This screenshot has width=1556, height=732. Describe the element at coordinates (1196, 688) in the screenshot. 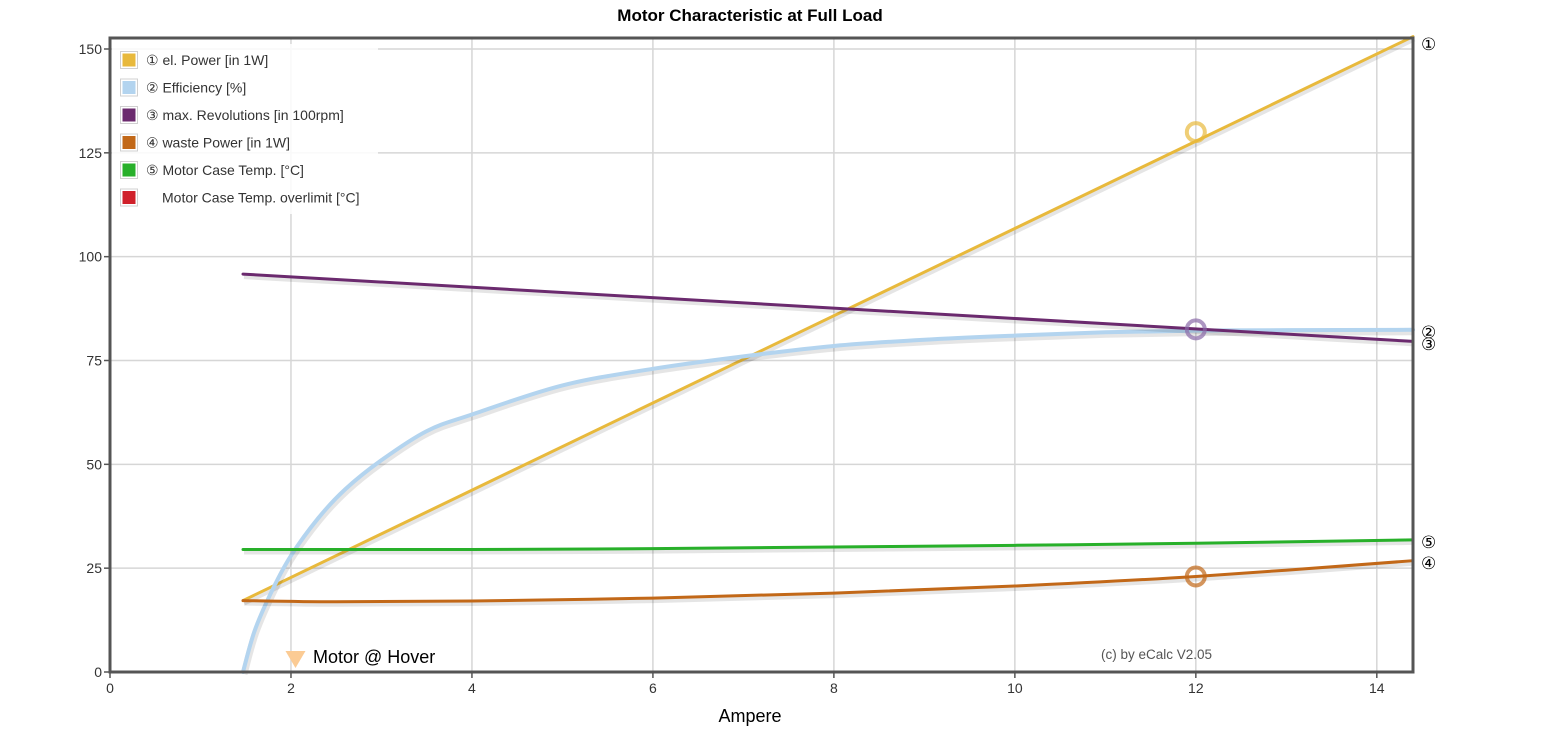

I see `x-tick-label: 12` at that location.